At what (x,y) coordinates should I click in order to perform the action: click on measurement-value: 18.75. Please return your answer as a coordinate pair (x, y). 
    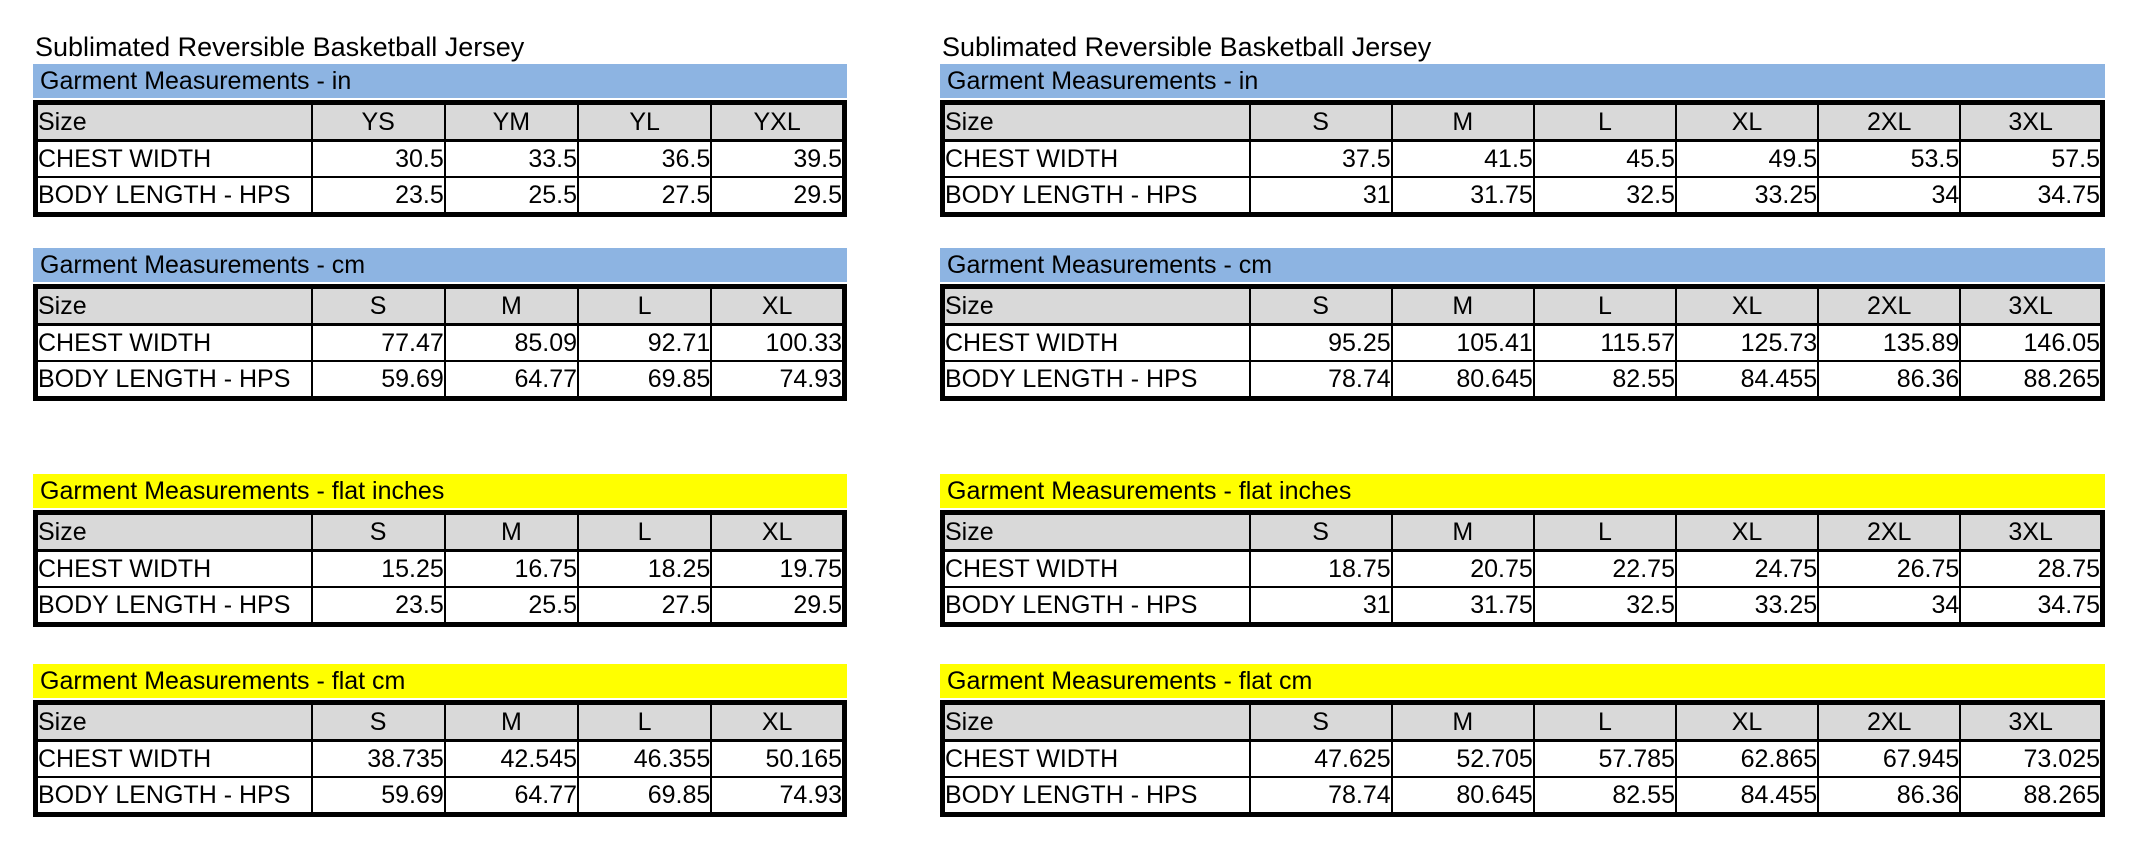
    Looking at the image, I should click on (1320, 568).